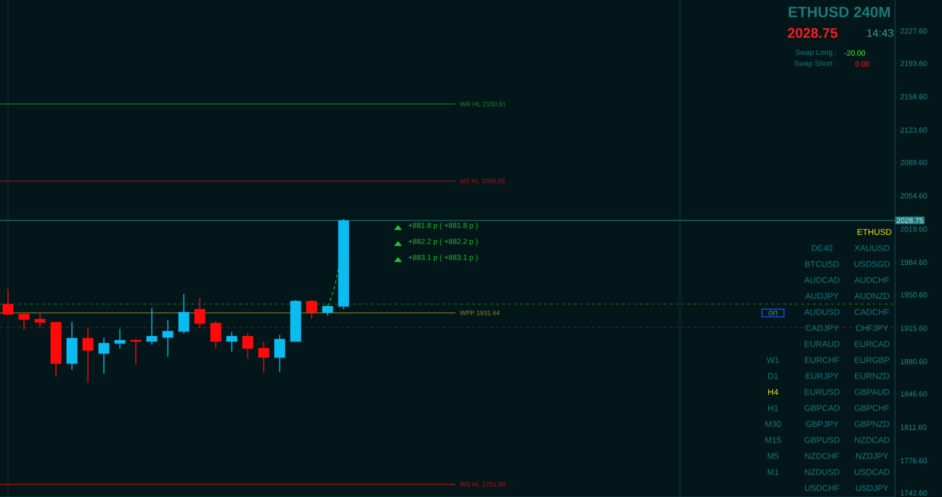  What do you see at coordinates (872, 263) in the screenshot?
I see `annotation: USDSGD` at bounding box center [872, 263].